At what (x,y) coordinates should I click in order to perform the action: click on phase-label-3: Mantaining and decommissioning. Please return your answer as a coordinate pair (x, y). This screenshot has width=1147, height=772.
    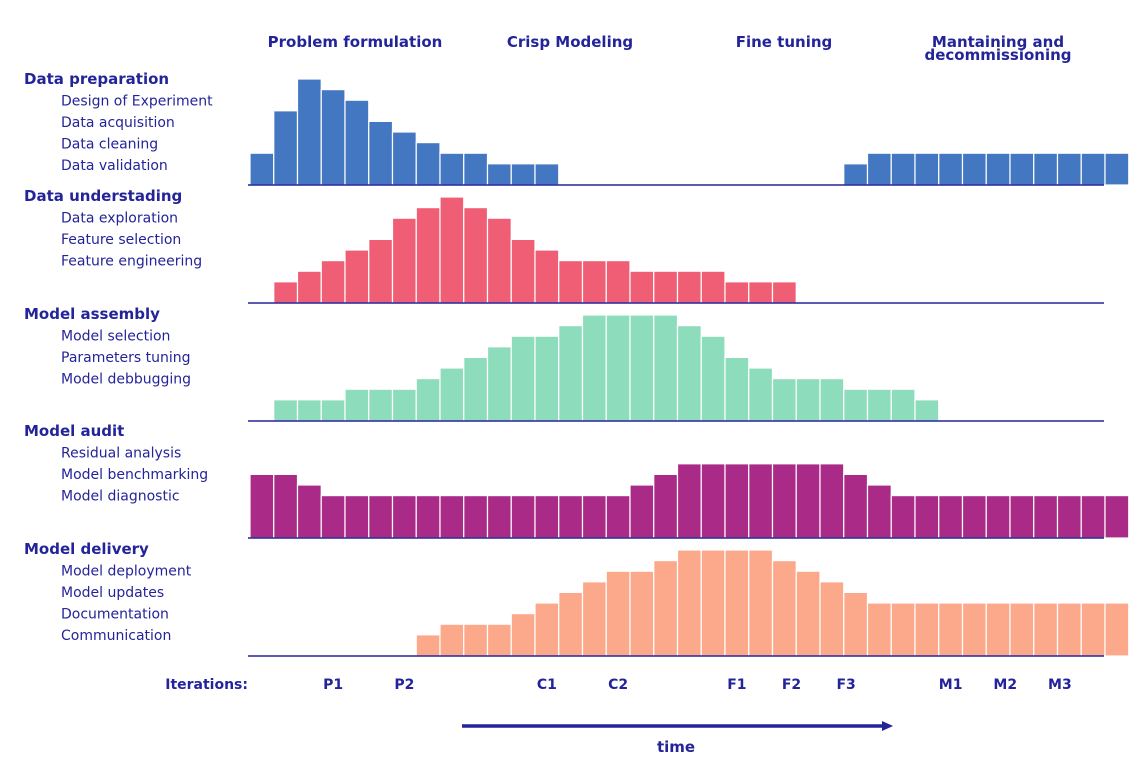
    Looking at the image, I should click on (997, 48).